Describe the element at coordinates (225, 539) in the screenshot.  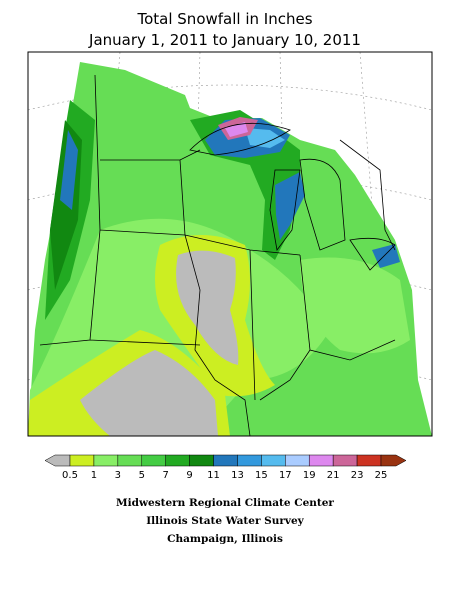
I see `credit-line-3: Champaign, Illinois` at that location.